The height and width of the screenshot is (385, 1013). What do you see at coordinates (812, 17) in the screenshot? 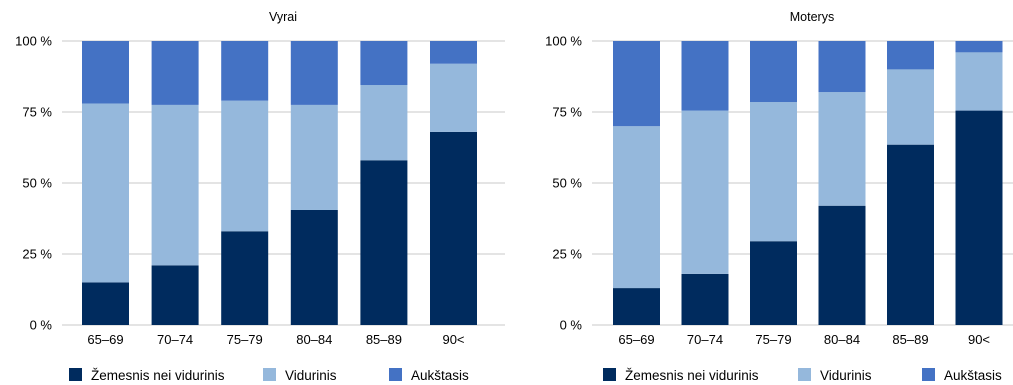
I see `chart-title: Moterys` at bounding box center [812, 17].